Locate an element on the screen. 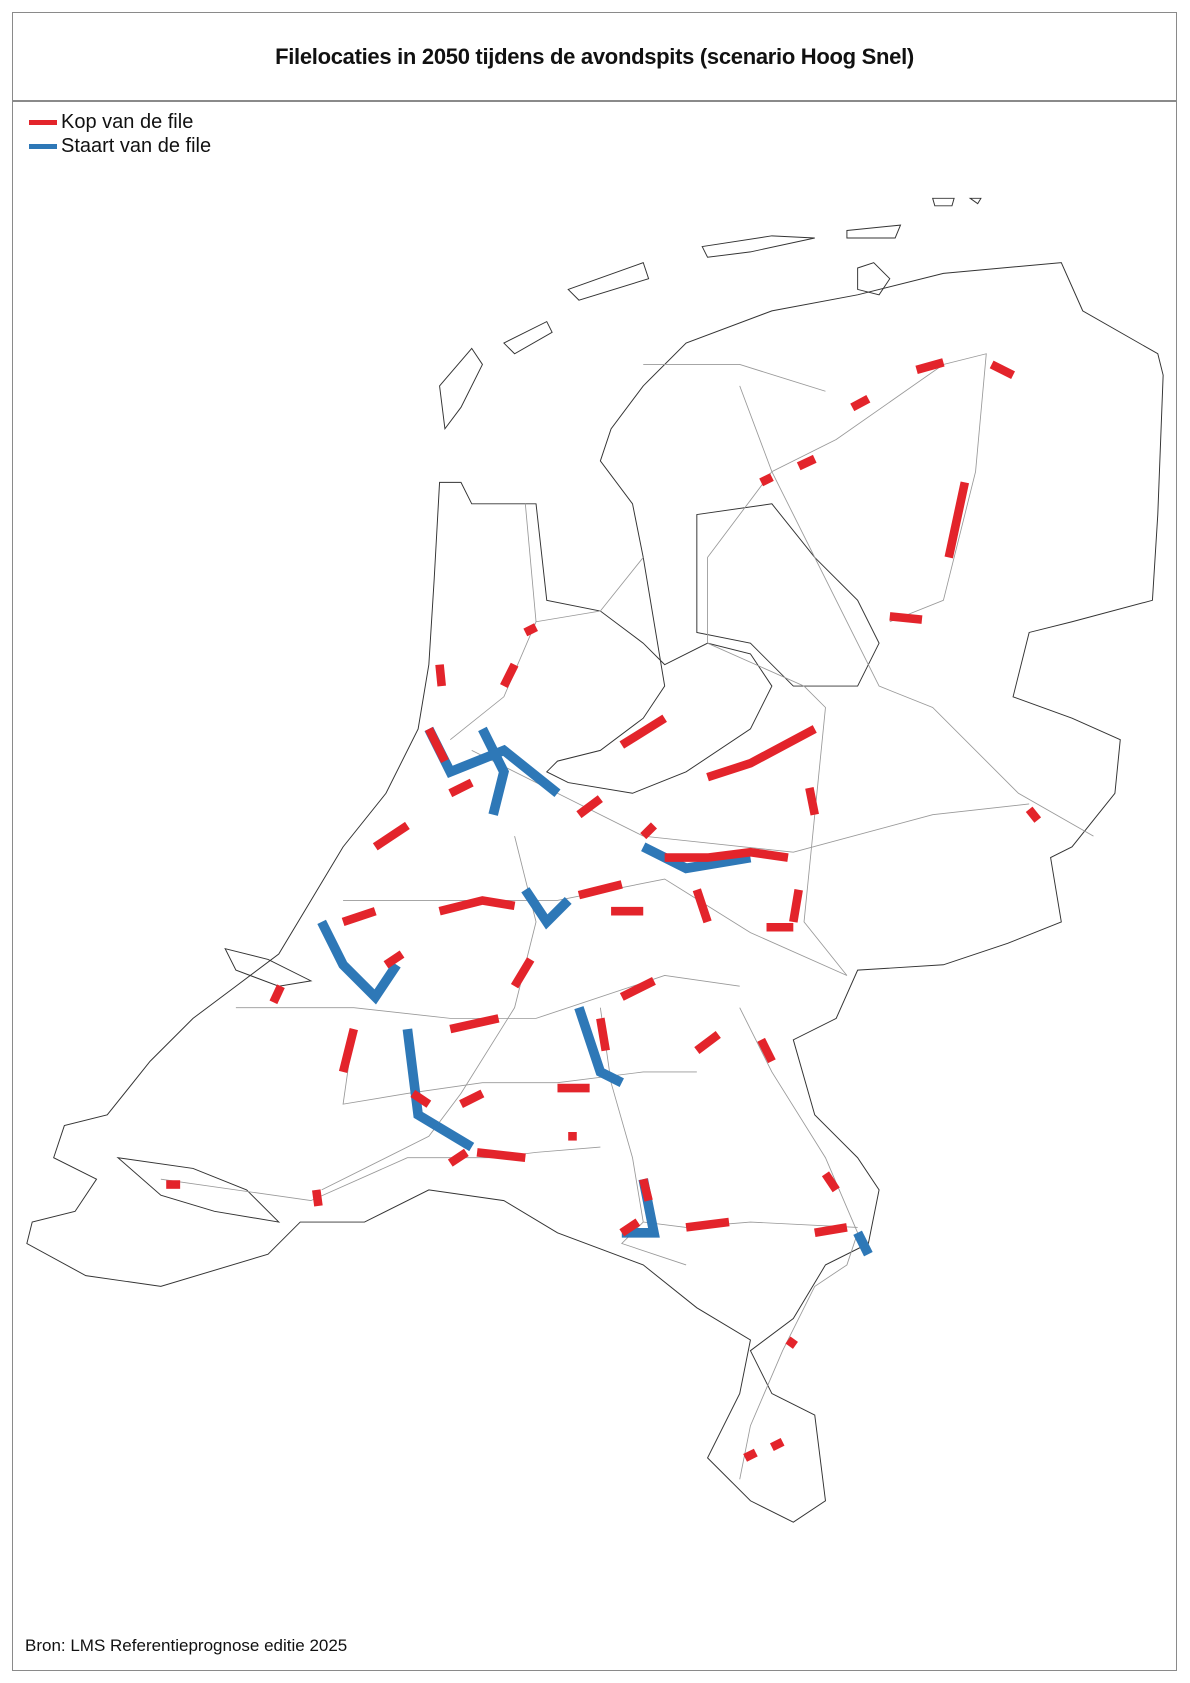 This screenshot has height=1683, width=1190. legend-item-tail: Staart van de file is located at coordinates (120, 146).